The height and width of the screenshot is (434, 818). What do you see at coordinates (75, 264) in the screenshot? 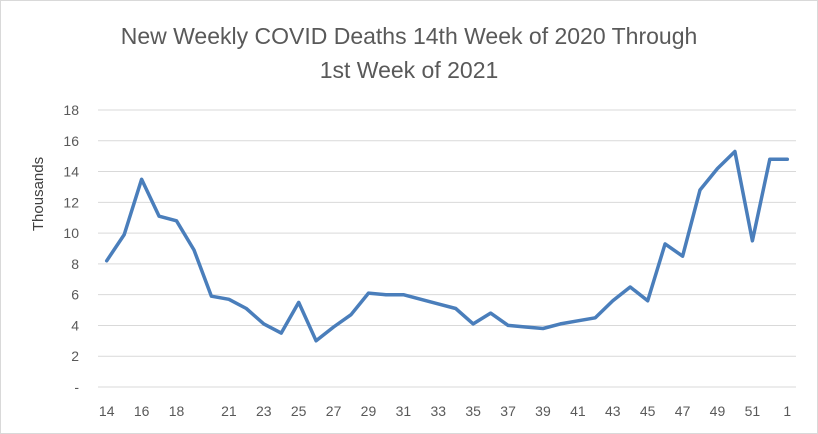
I see `y-tick-label: 8` at bounding box center [75, 264].